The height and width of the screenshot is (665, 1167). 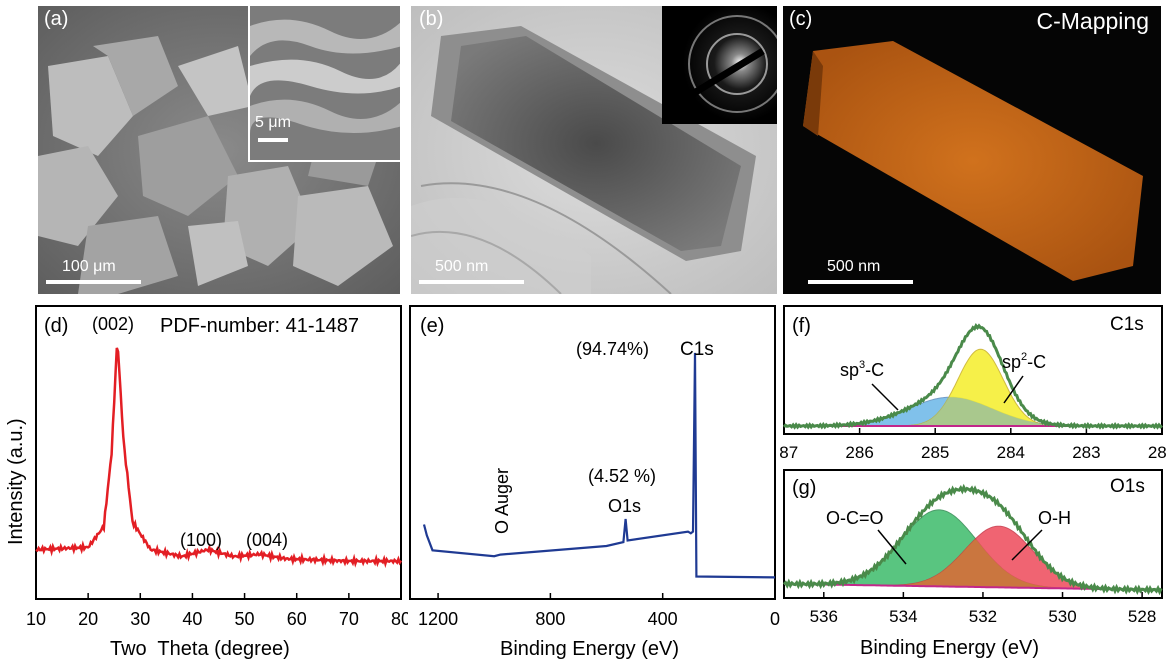 I want to click on sp3-leader, so click(x=885, y=397).